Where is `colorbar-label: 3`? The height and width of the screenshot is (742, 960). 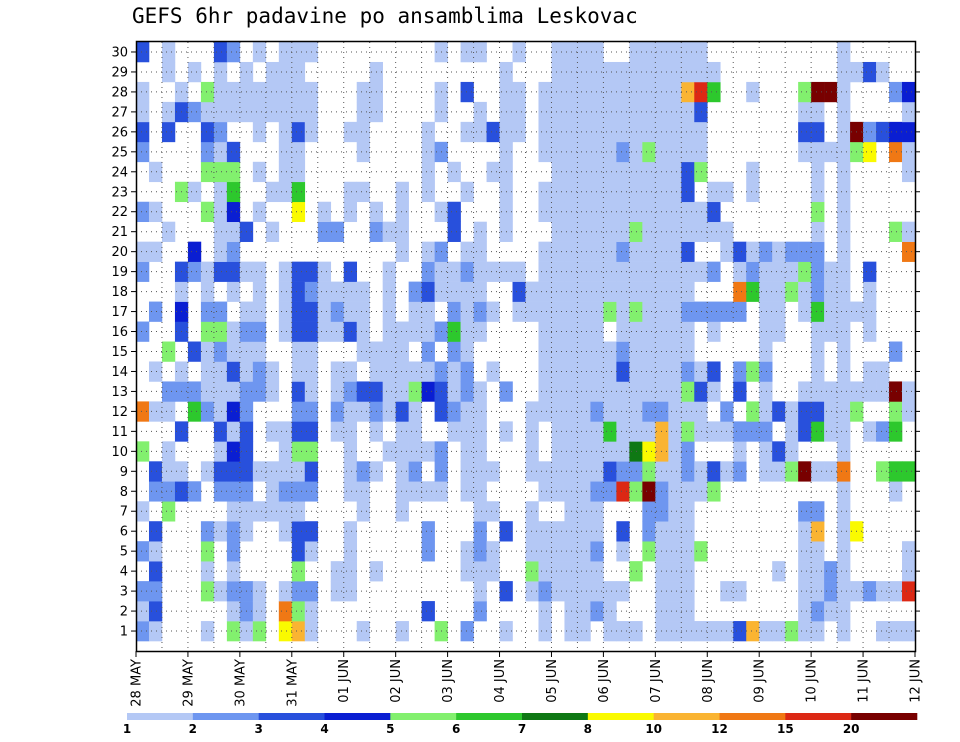
colorbar-label: 3 is located at coordinates (258, 729).